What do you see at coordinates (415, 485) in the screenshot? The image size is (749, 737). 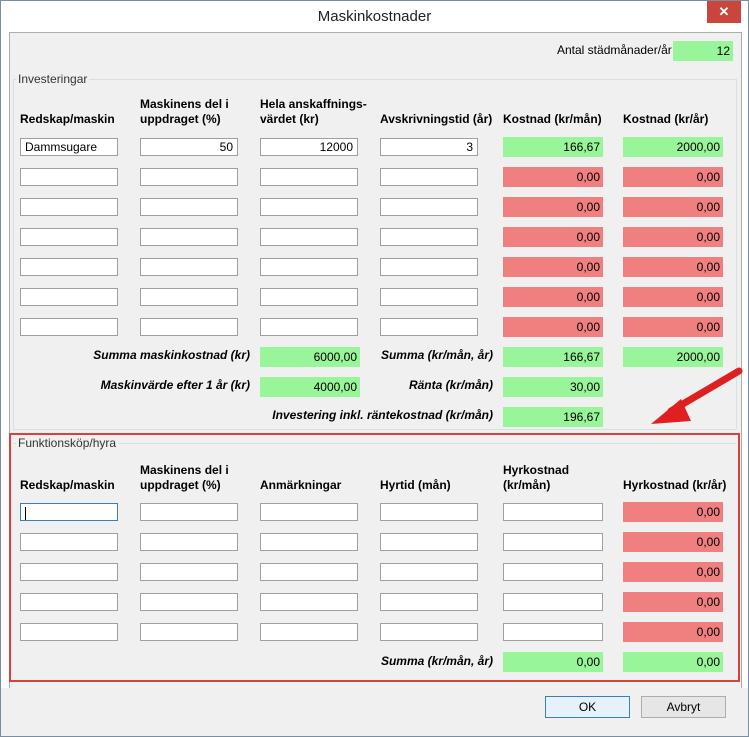 I see `rent-header-period: Hyrtid (mån)` at bounding box center [415, 485].